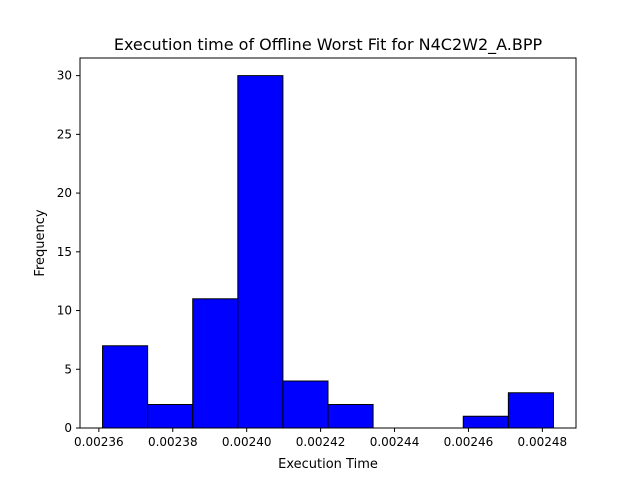 This screenshot has height=480, width=640. I want to click on x-tick-label: 0.00240, so click(247, 442).